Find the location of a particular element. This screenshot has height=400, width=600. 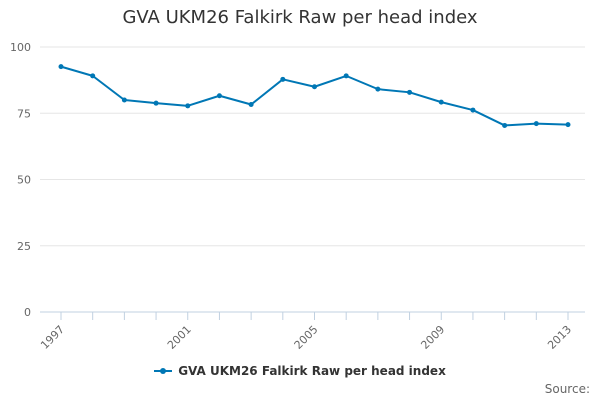

y-tick-label: 50 is located at coordinates (24, 180).